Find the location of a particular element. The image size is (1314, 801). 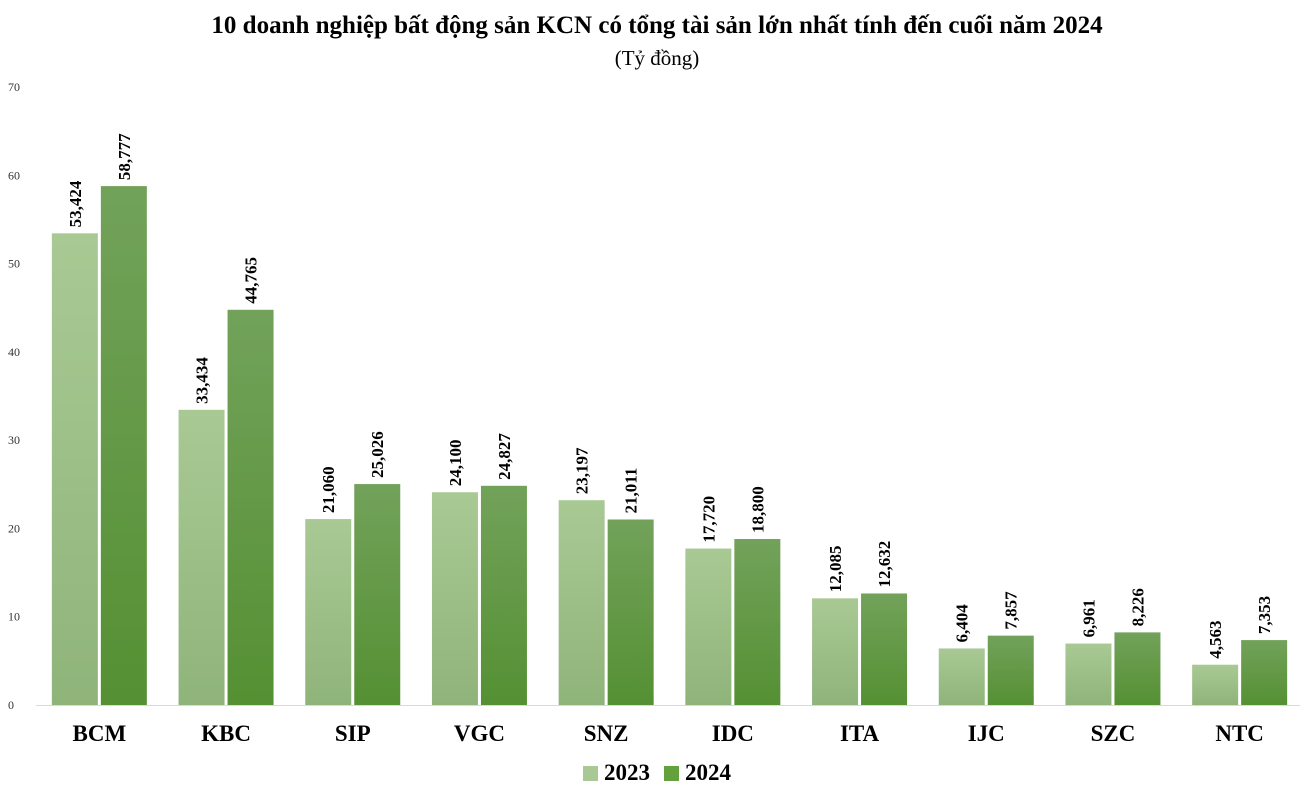

x-axis: BCM KBC SIP VGC SNZ IDC ITA IJC SZC NTC is located at coordinates (668, 725).